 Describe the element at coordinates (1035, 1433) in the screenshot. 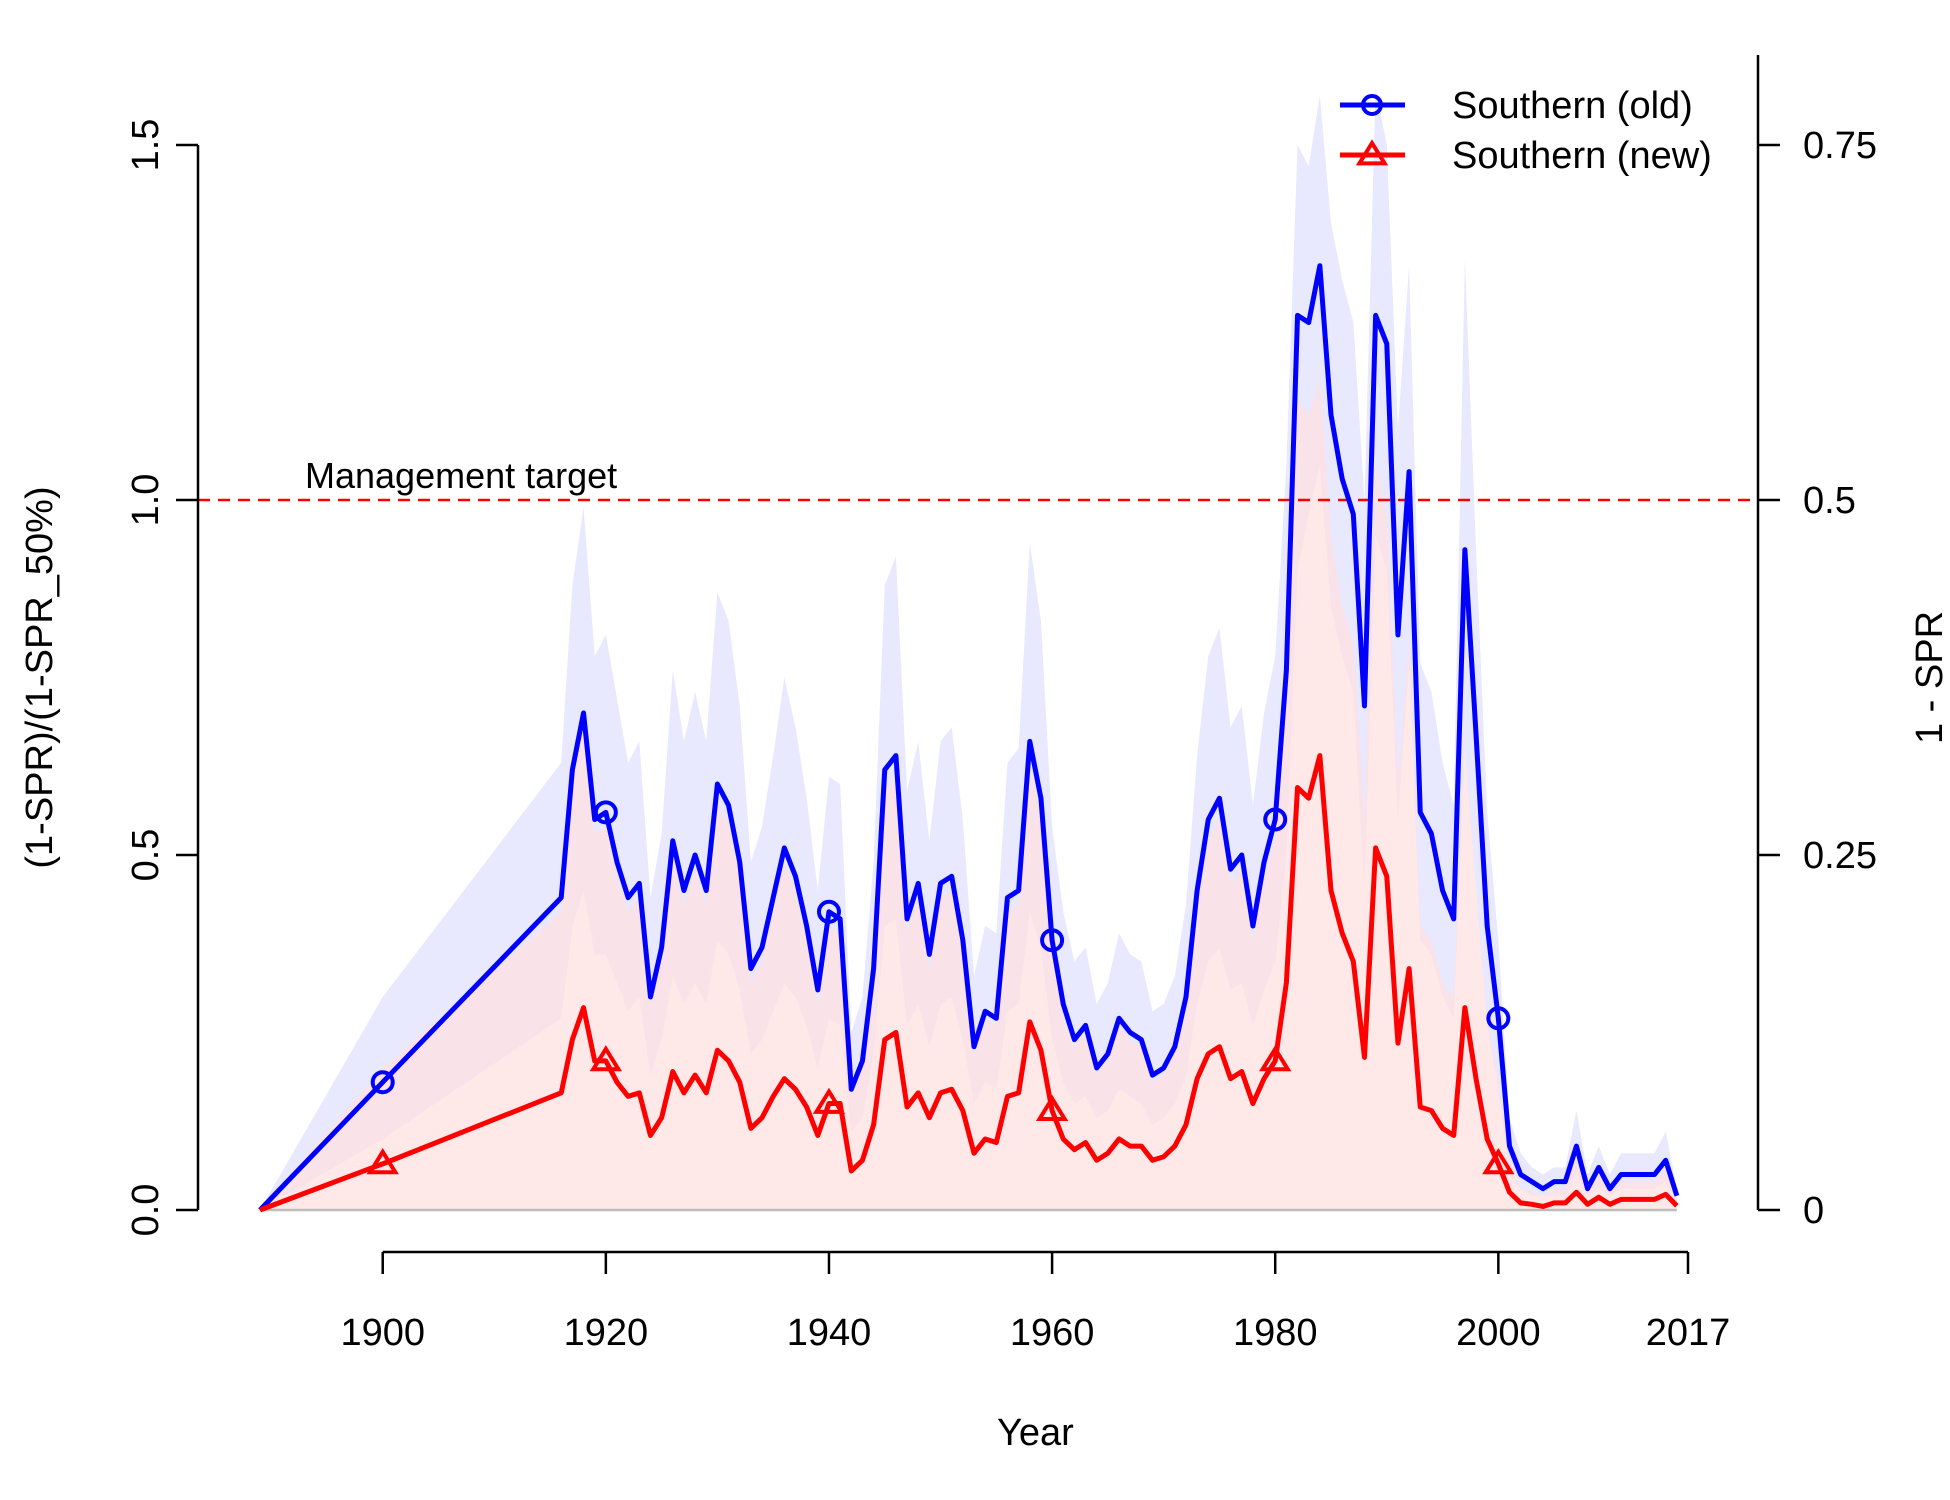

I see `x-axis-title: Year` at that location.